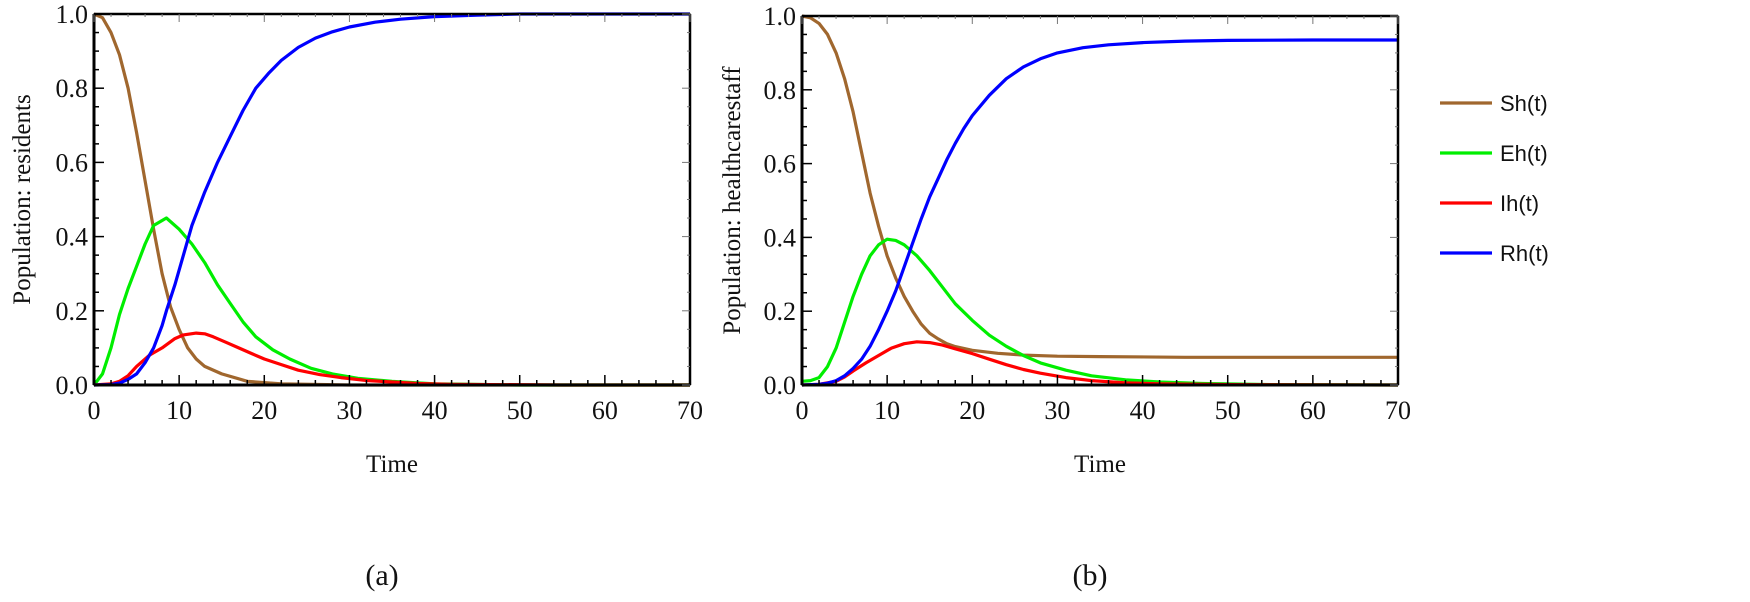  What do you see at coordinates (732, 200) in the screenshot?
I see `y-axis-title: Population: healthcarestaff` at bounding box center [732, 200].